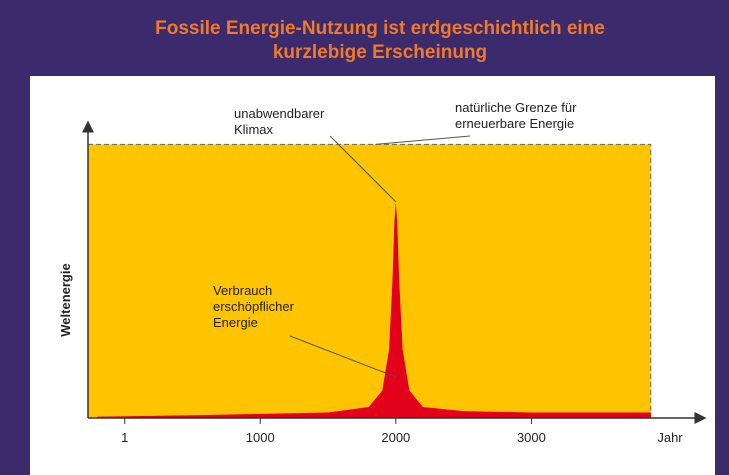  Describe the element at coordinates (65, 299) in the screenshot. I see `y-axis-label: Weltenergie` at that location.